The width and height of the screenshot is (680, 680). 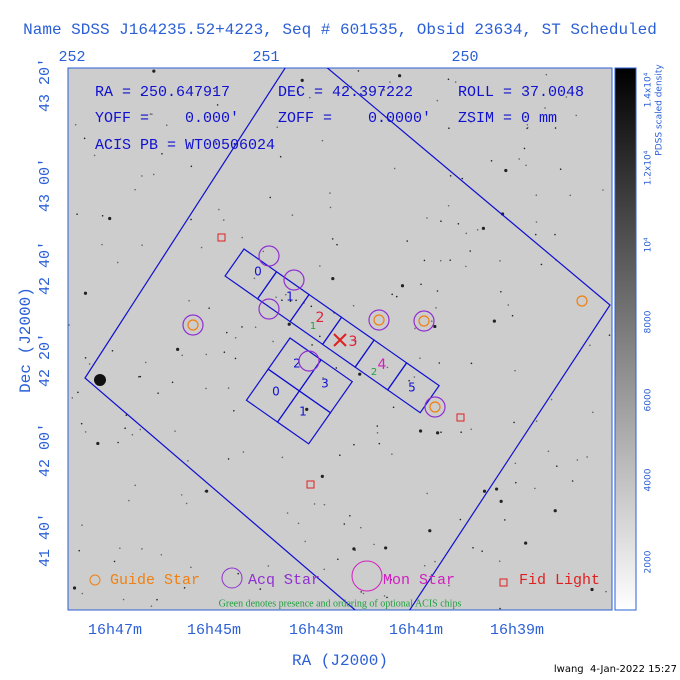 What do you see at coordinates (507, 118) in the screenshot?
I see `info-zsim: ZSIM = 0 mm` at bounding box center [507, 118].